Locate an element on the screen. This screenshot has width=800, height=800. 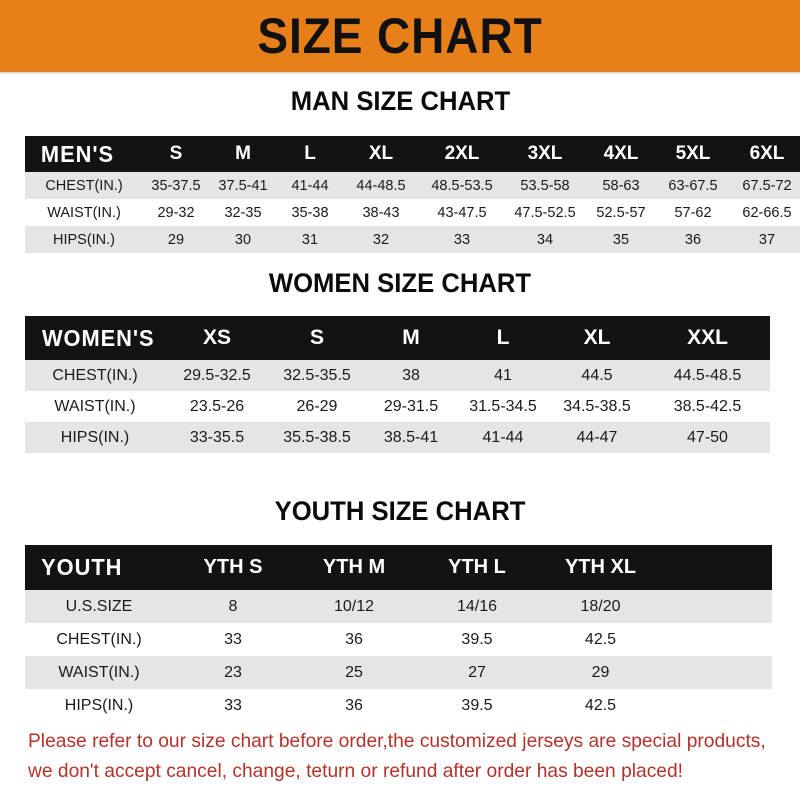
women-cell: 29-31.5 is located at coordinates (411, 406).